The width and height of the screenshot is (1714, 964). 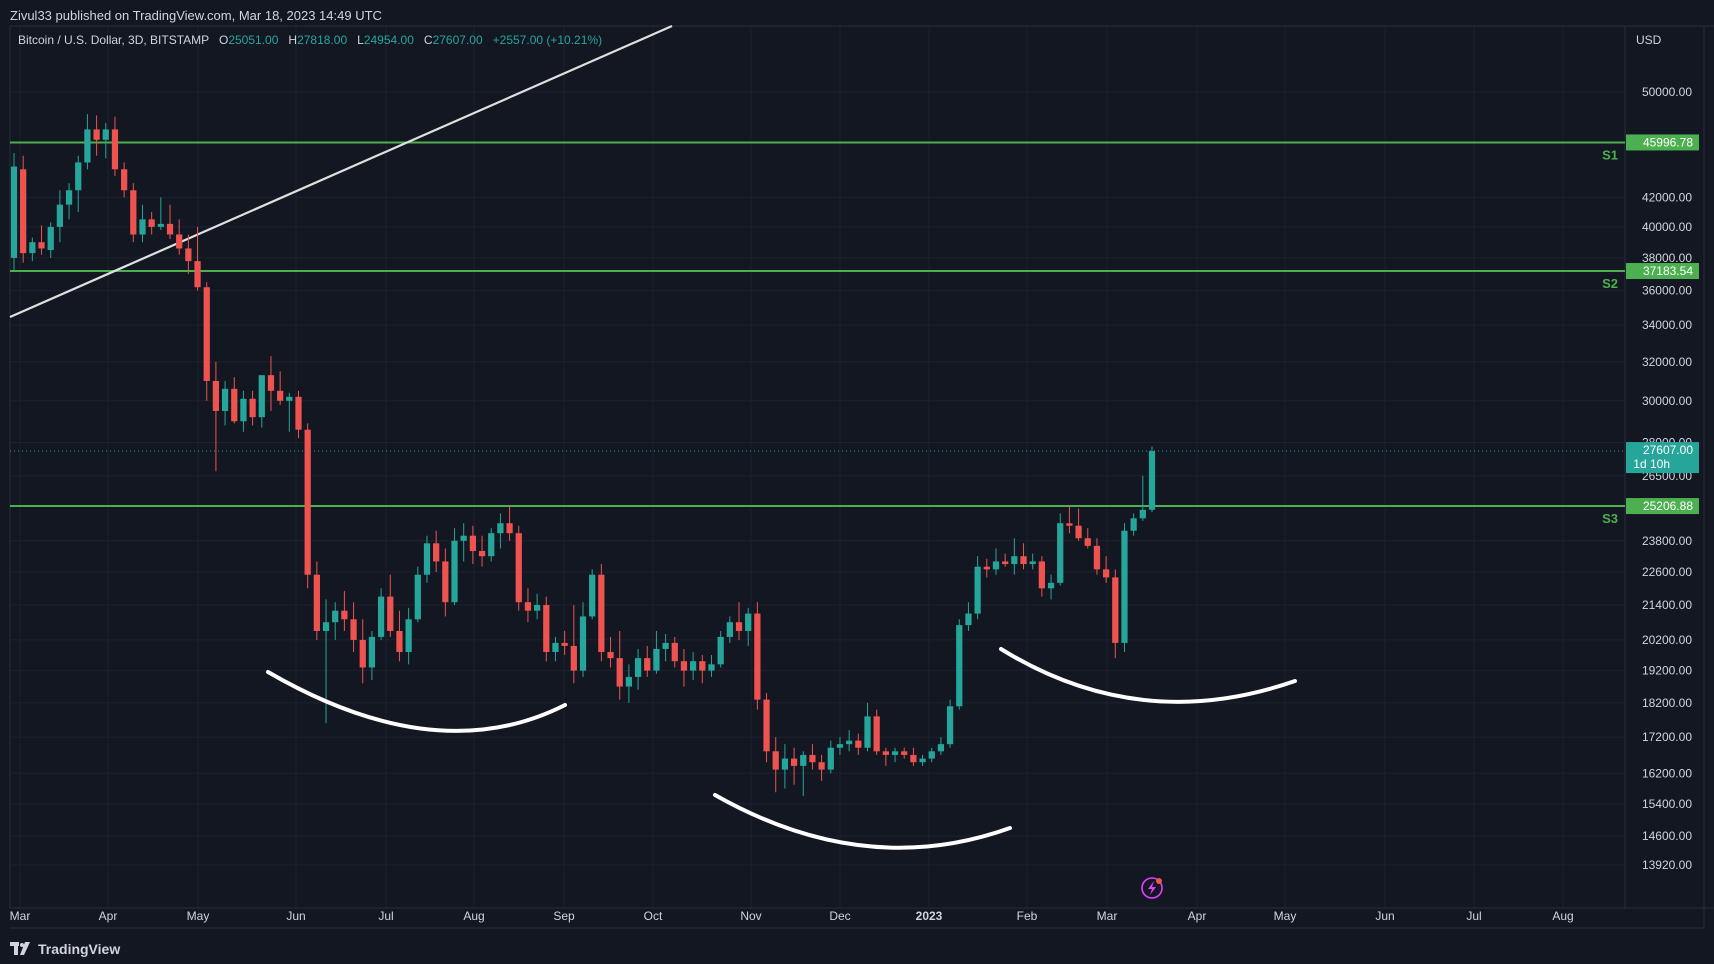 What do you see at coordinates (1667, 605) in the screenshot?
I see `price-tick-label: 21400.00` at bounding box center [1667, 605].